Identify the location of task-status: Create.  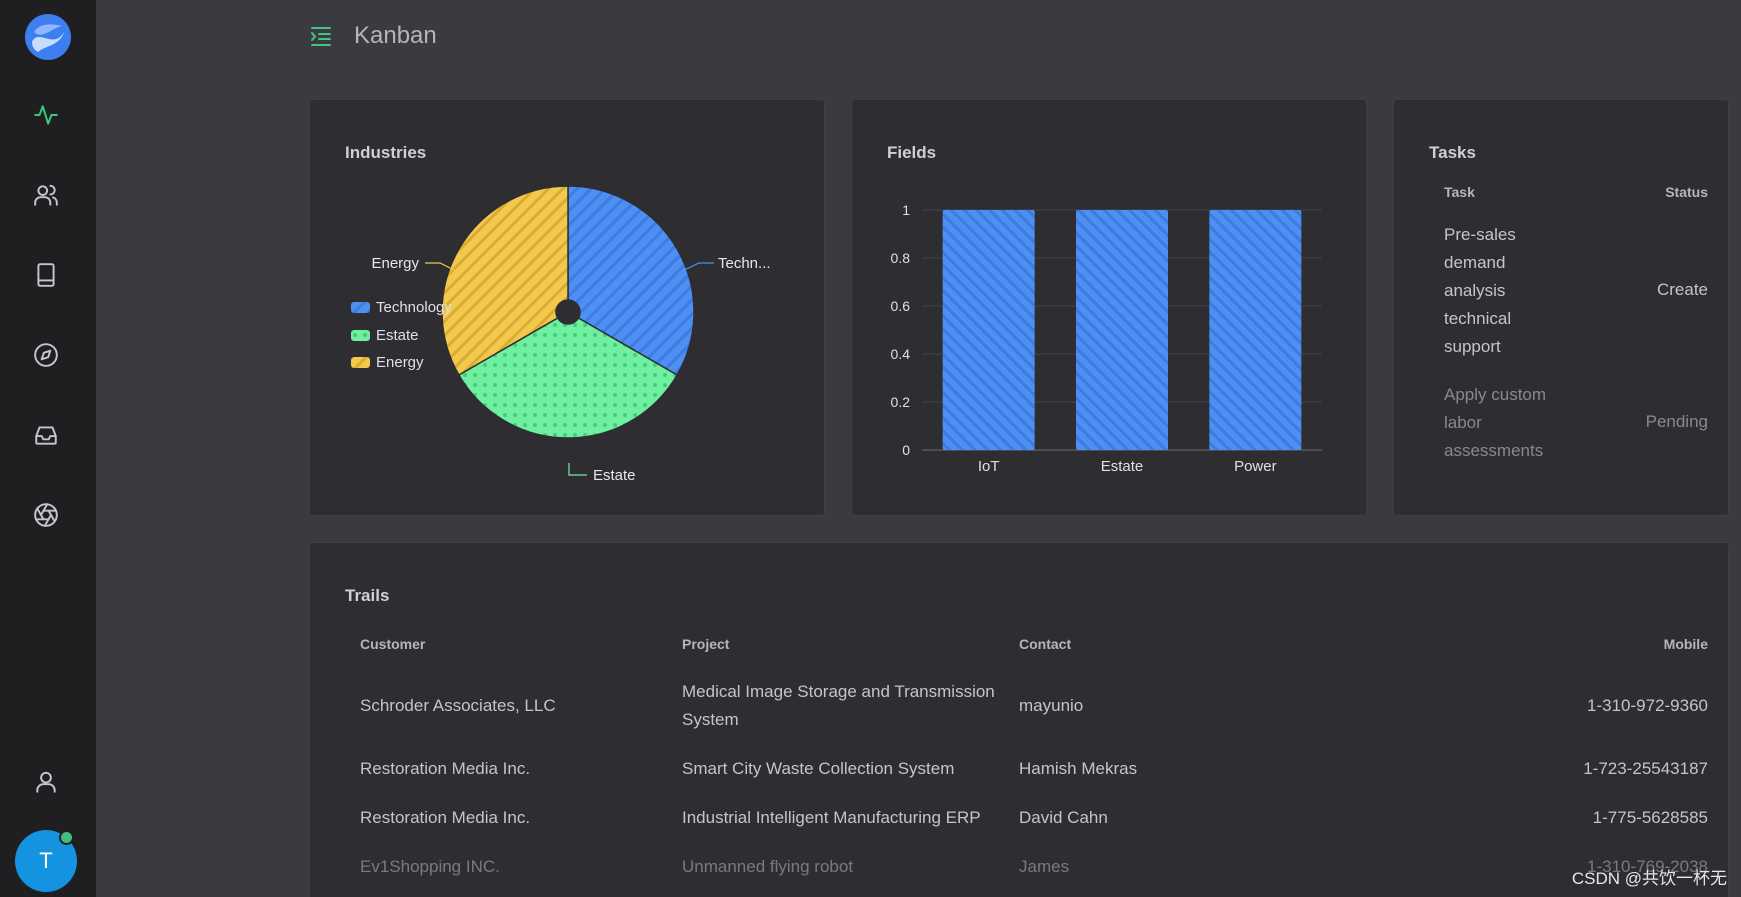
(1682, 289).